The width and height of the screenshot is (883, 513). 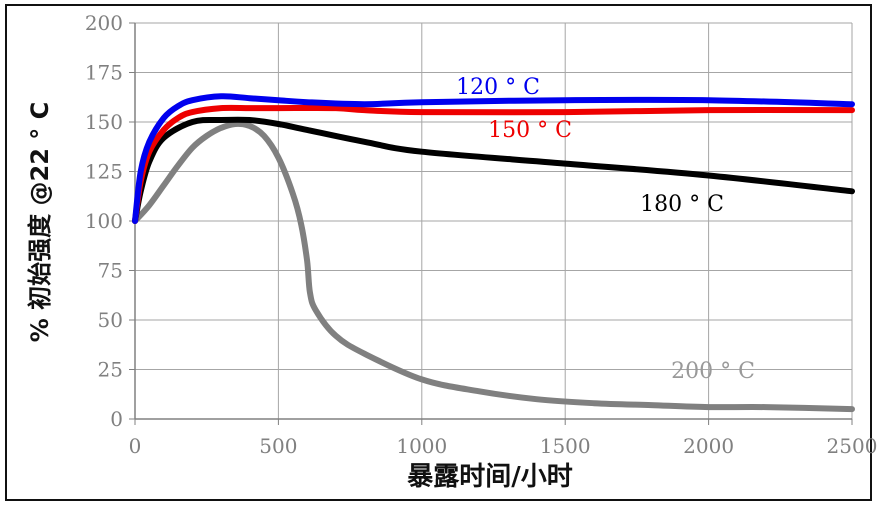 What do you see at coordinates (104, 122) in the screenshot?
I see `y-tick-label: 150` at bounding box center [104, 122].